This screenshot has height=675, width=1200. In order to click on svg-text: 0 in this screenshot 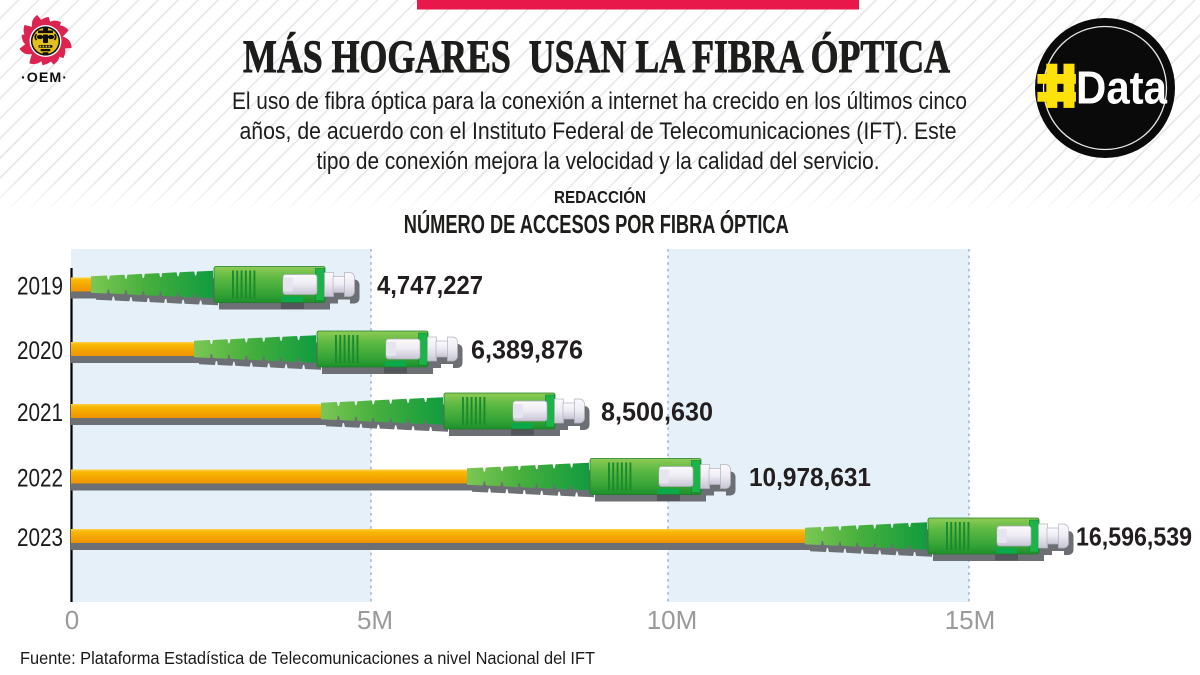, I will do `click(72, 620)`.